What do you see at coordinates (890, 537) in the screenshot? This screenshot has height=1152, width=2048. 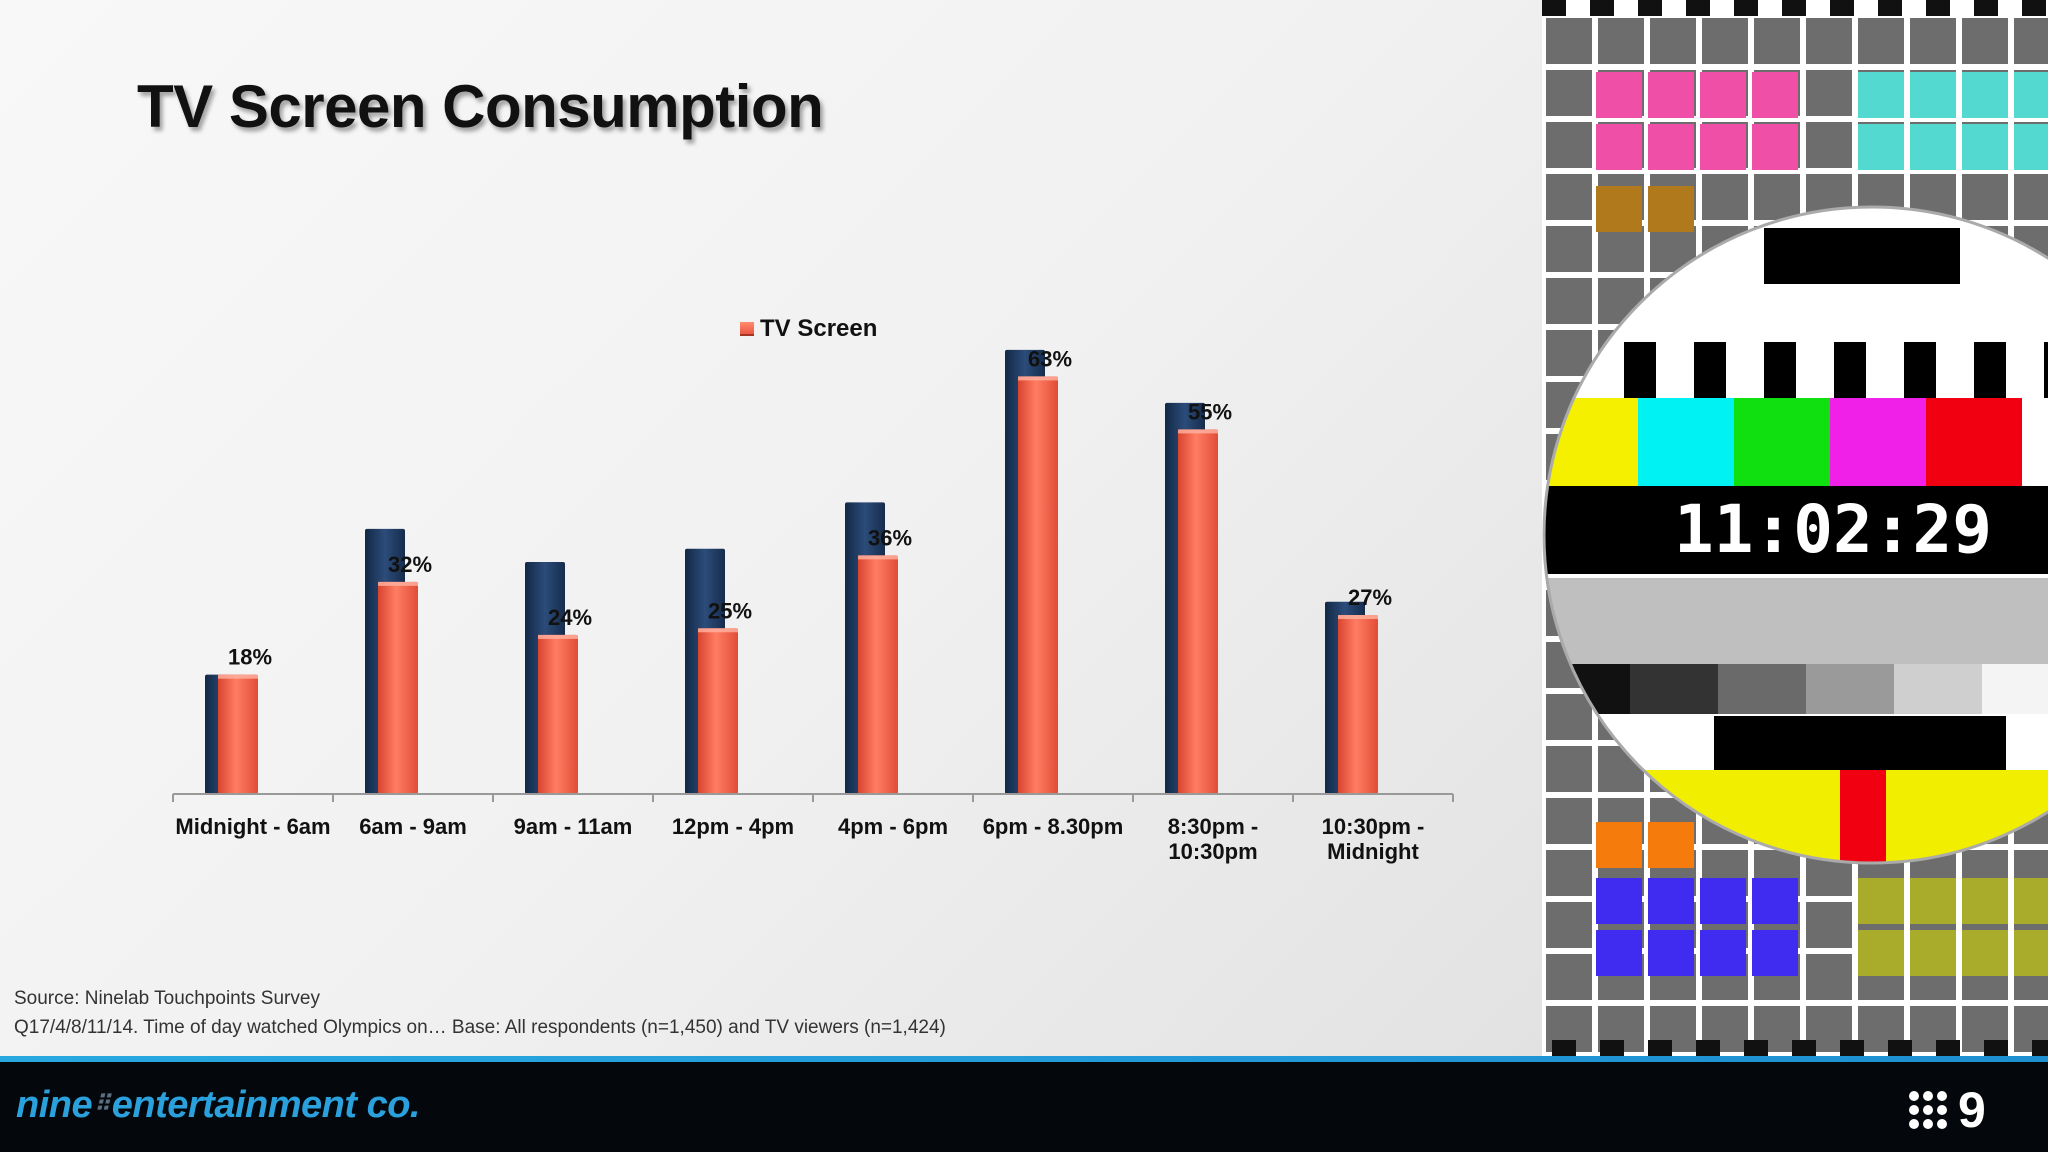 I see `data-label: 36%` at bounding box center [890, 537].